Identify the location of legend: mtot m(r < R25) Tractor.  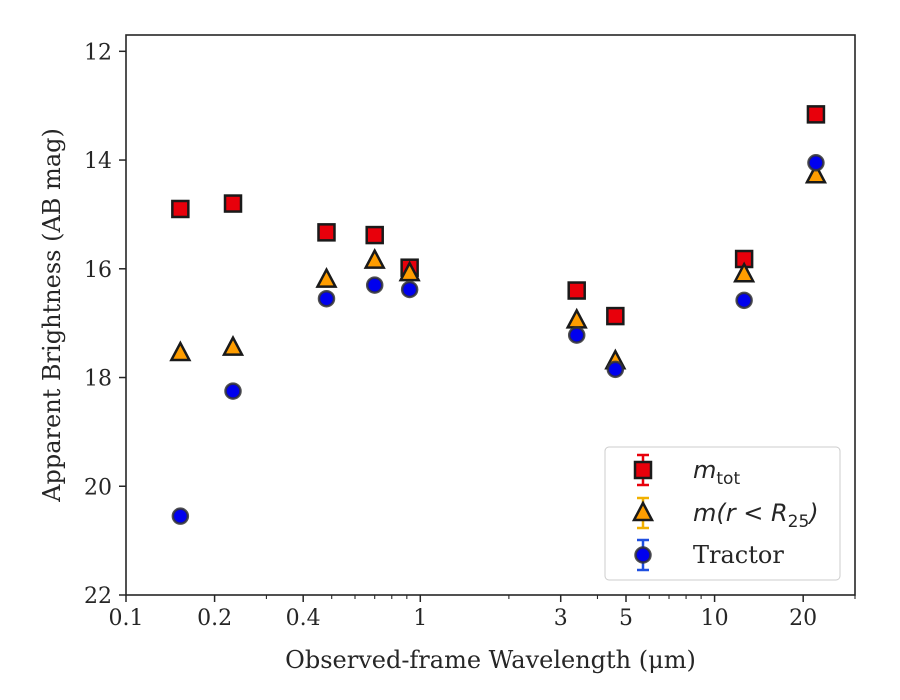
(722, 513).